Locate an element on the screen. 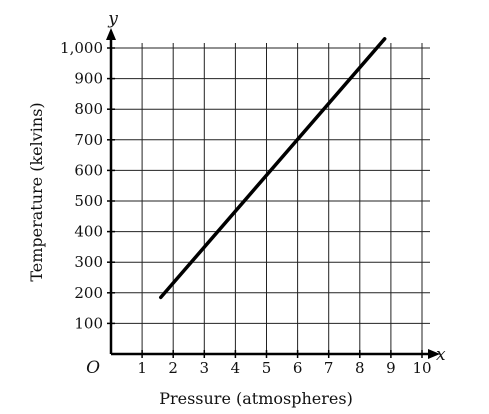 The height and width of the screenshot is (414, 489). y-tick-label: 400 is located at coordinates (88, 232).